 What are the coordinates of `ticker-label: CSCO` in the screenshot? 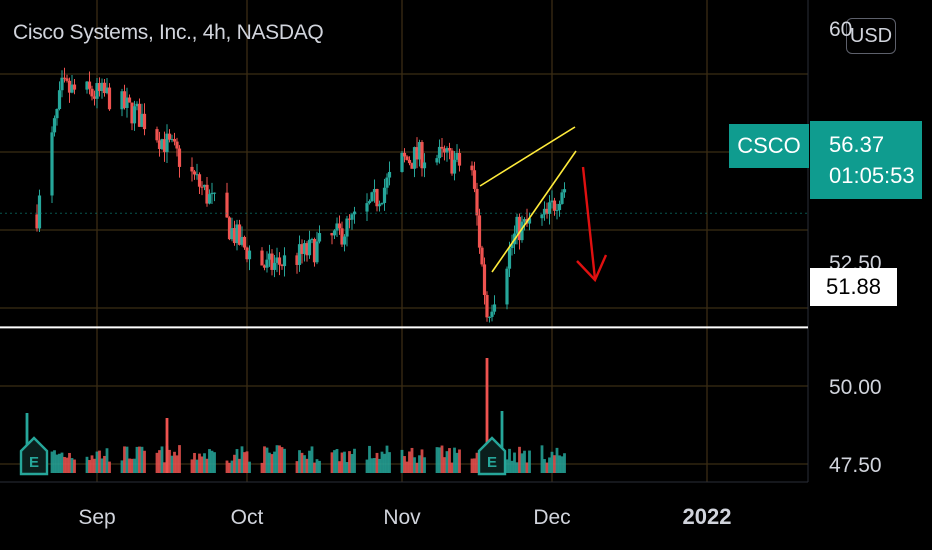 It's located at (769, 146).